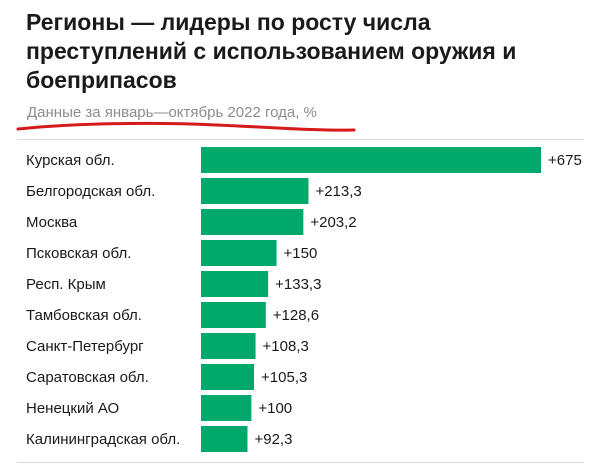  Describe the element at coordinates (85, 346) in the screenshot. I see `category-label: Санкт-Петербург` at that location.